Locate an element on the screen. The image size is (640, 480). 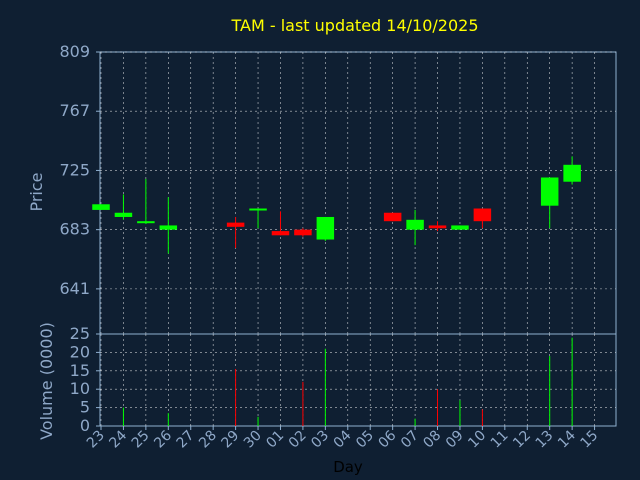
x-tick-label: 25 is located at coordinates (141, 440).